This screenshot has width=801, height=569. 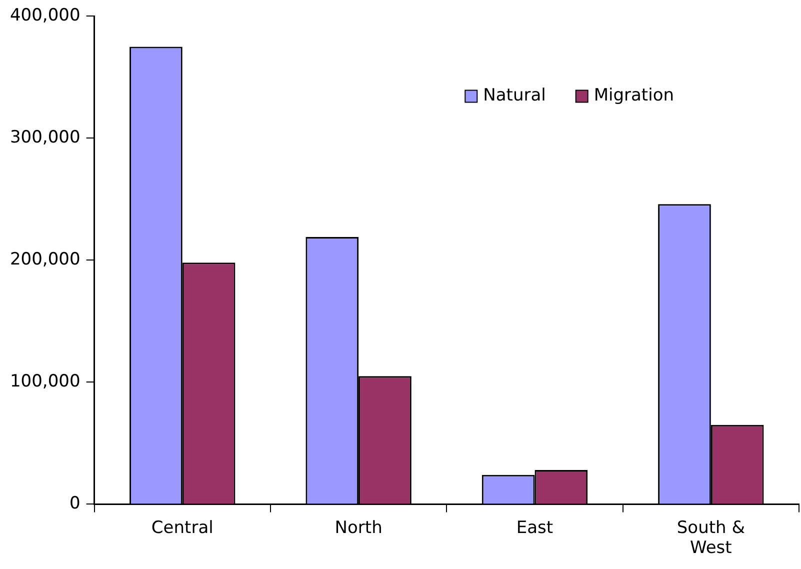 What do you see at coordinates (535, 528) in the screenshot?
I see `x-tick-label: East` at bounding box center [535, 528].